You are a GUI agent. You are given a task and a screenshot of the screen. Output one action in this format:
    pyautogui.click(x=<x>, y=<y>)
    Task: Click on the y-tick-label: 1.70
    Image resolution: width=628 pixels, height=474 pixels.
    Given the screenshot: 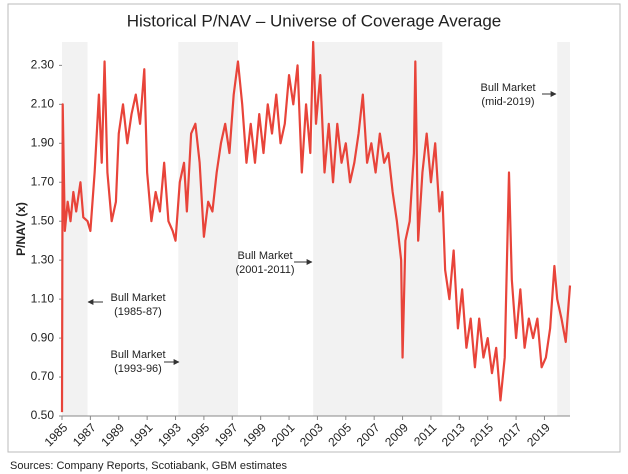 What is the action you would take?
    pyautogui.click(x=43, y=181)
    